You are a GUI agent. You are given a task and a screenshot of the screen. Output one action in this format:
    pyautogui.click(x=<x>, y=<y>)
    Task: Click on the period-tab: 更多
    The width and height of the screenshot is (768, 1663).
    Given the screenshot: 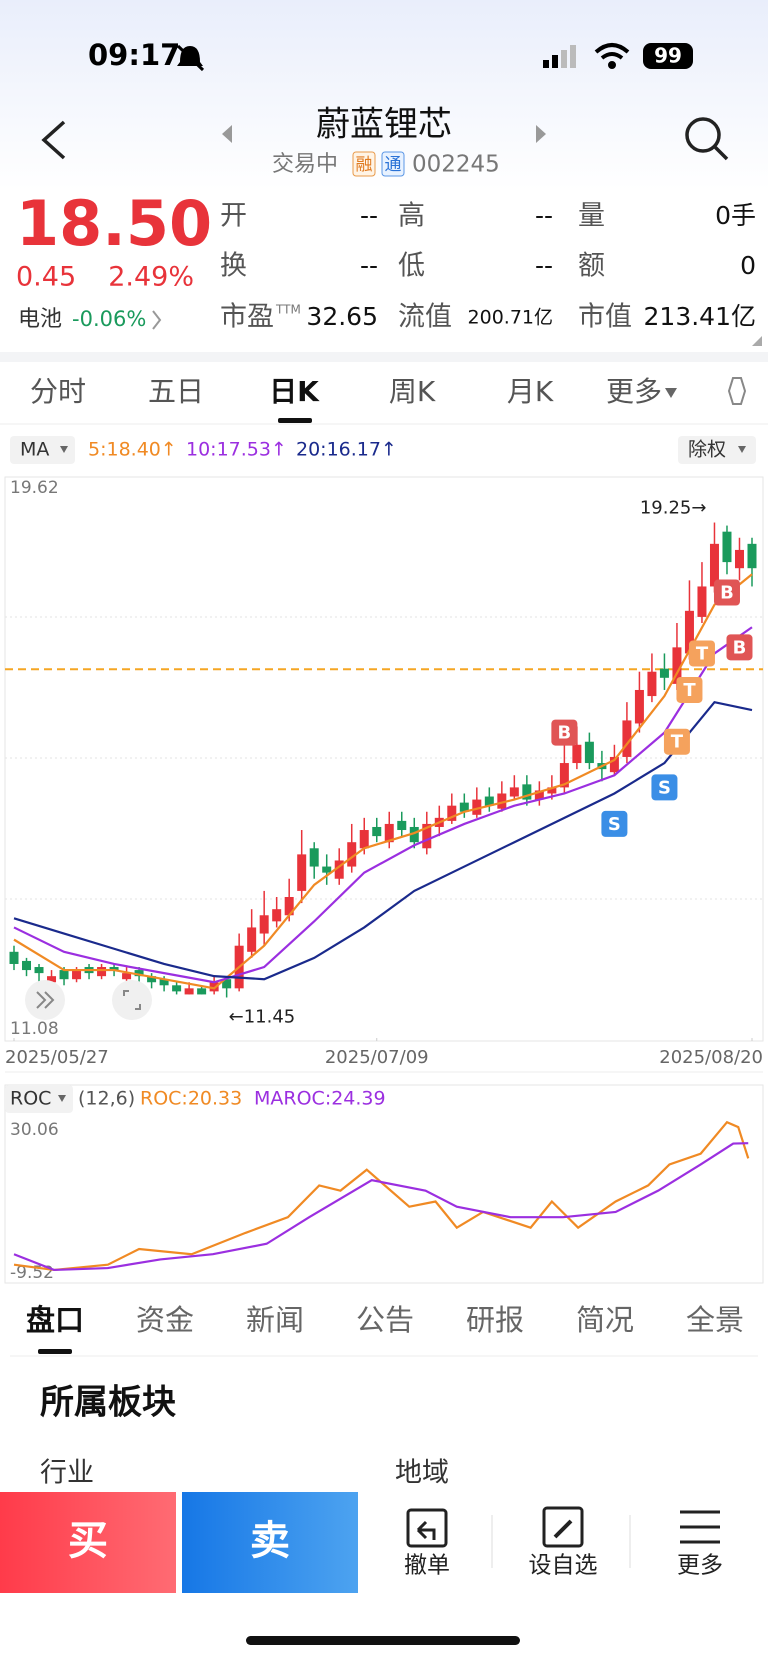 What is the action you would take?
    pyautogui.click(x=634, y=391)
    